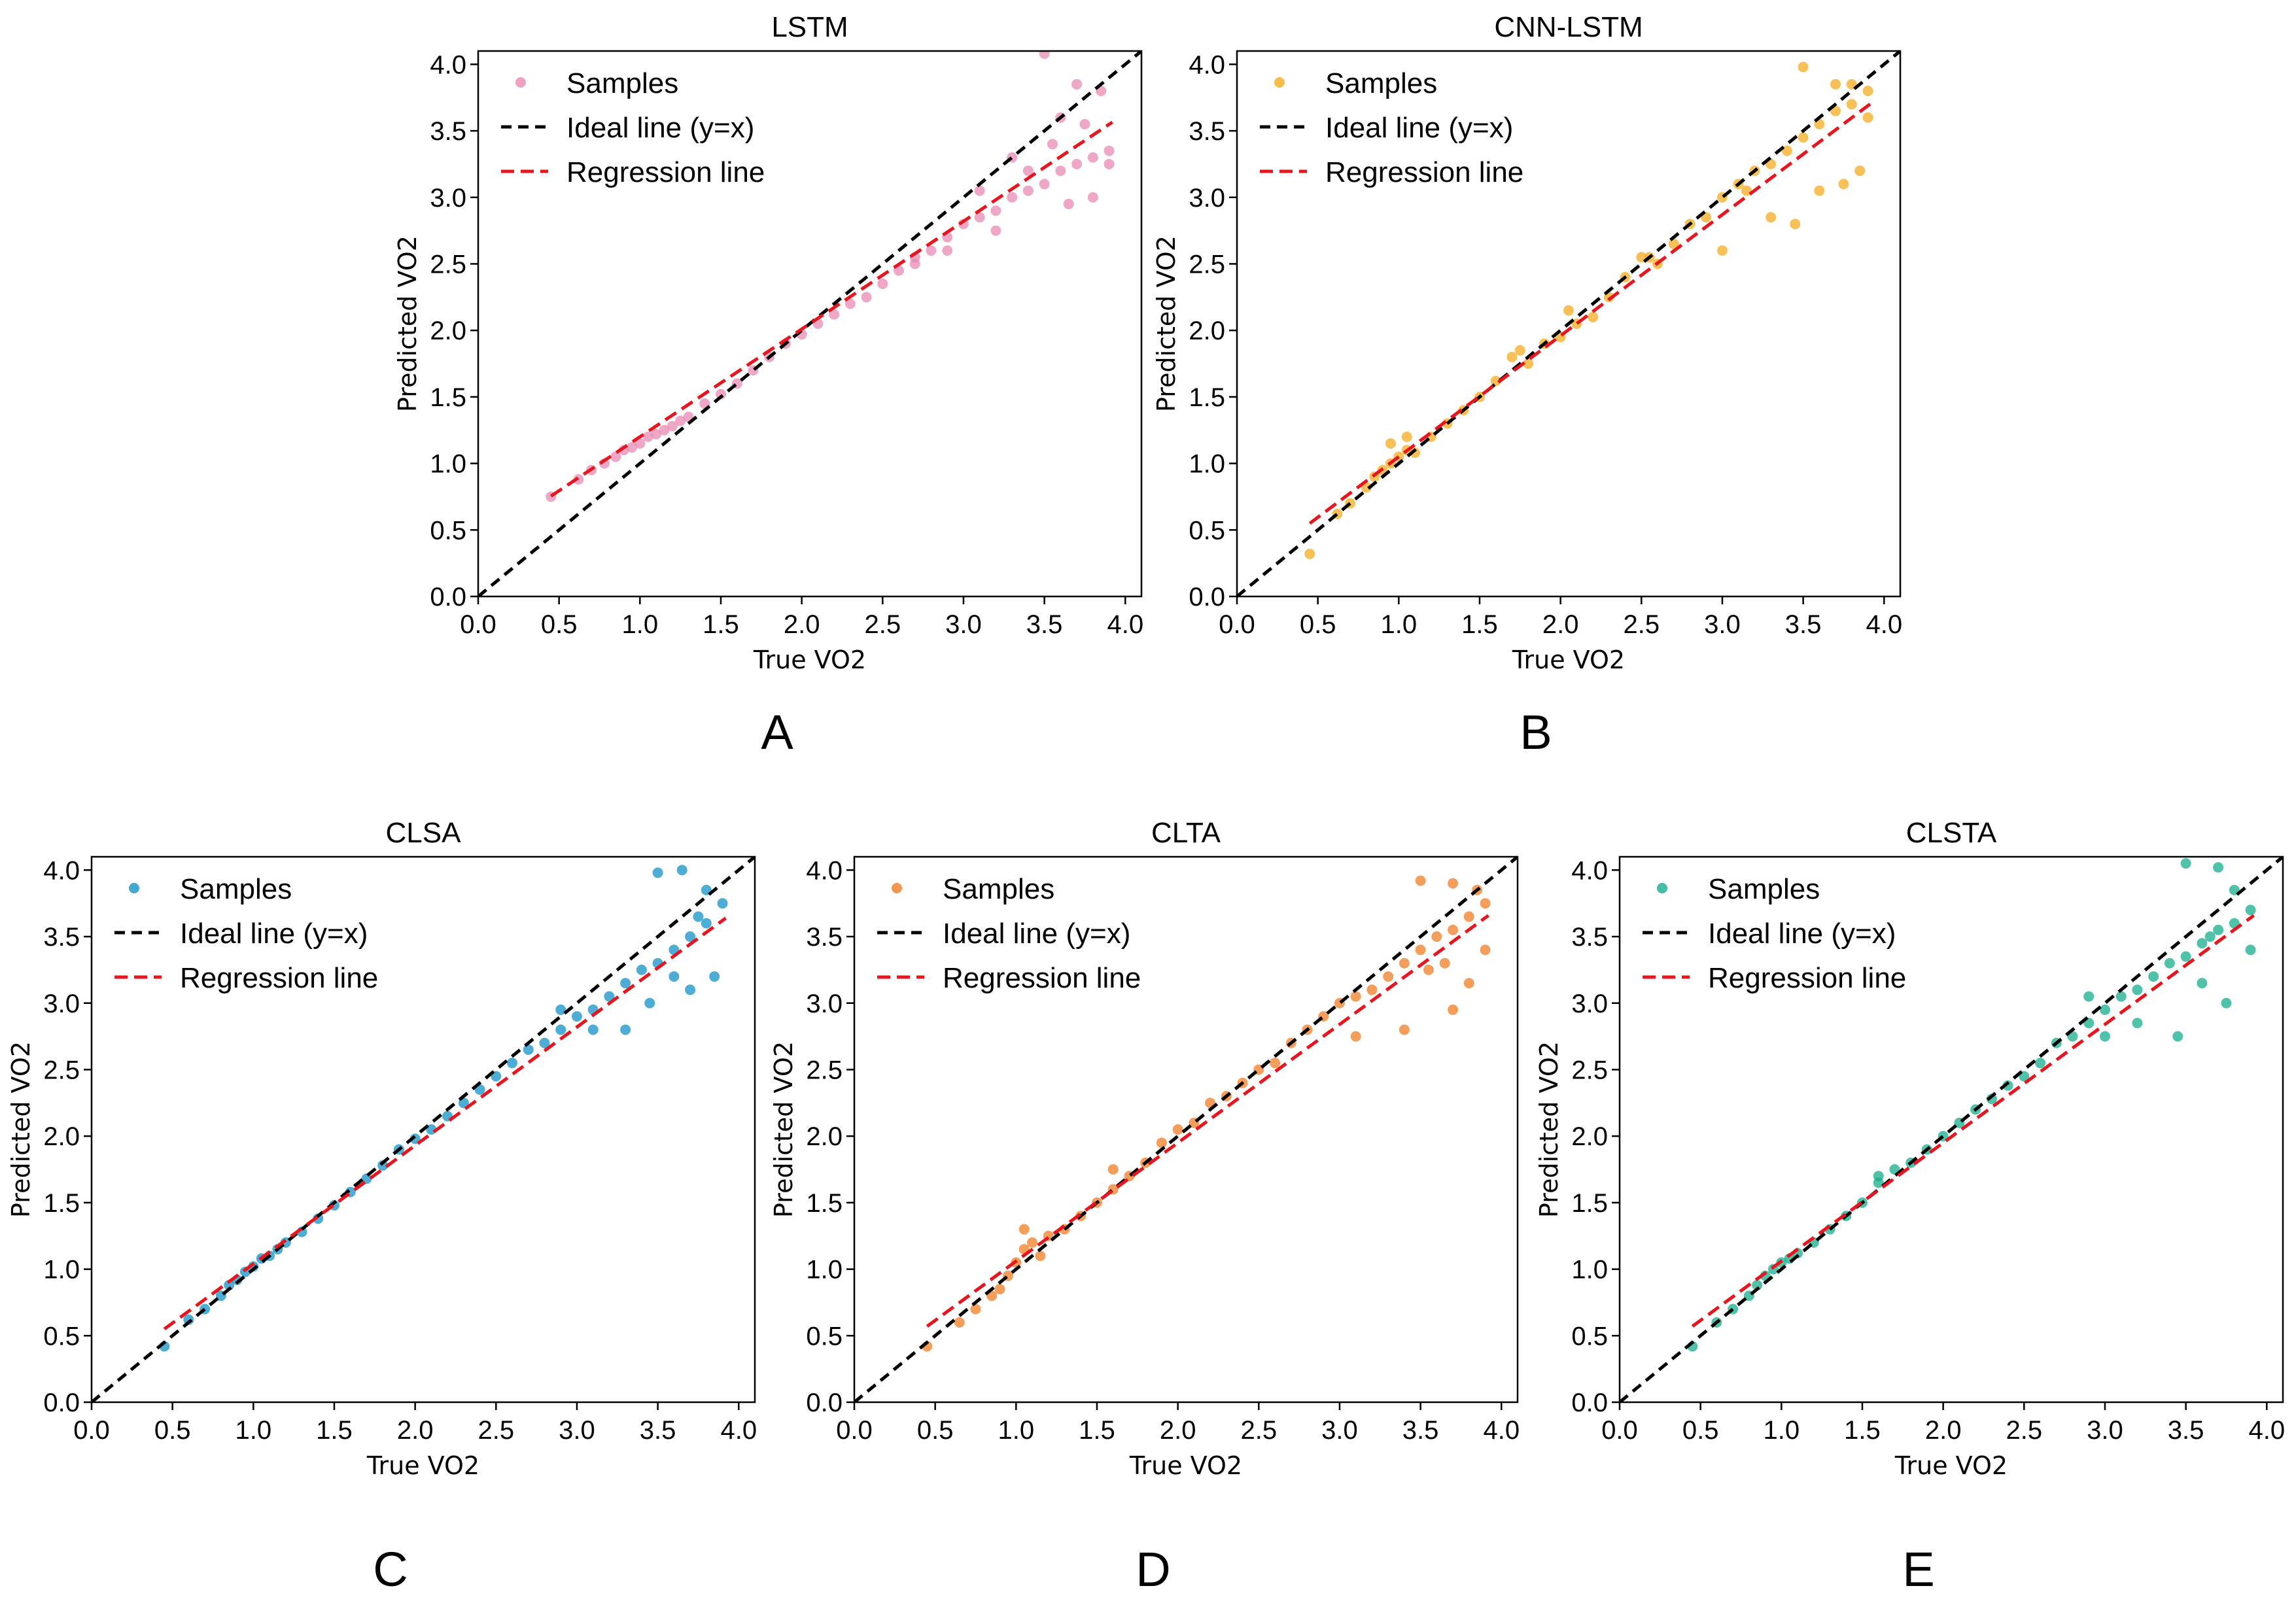 This screenshot has width=2296, height=1603. Describe the element at coordinates (279, 978) in the screenshot. I see `legend-regression-label: Regression line` at that location.